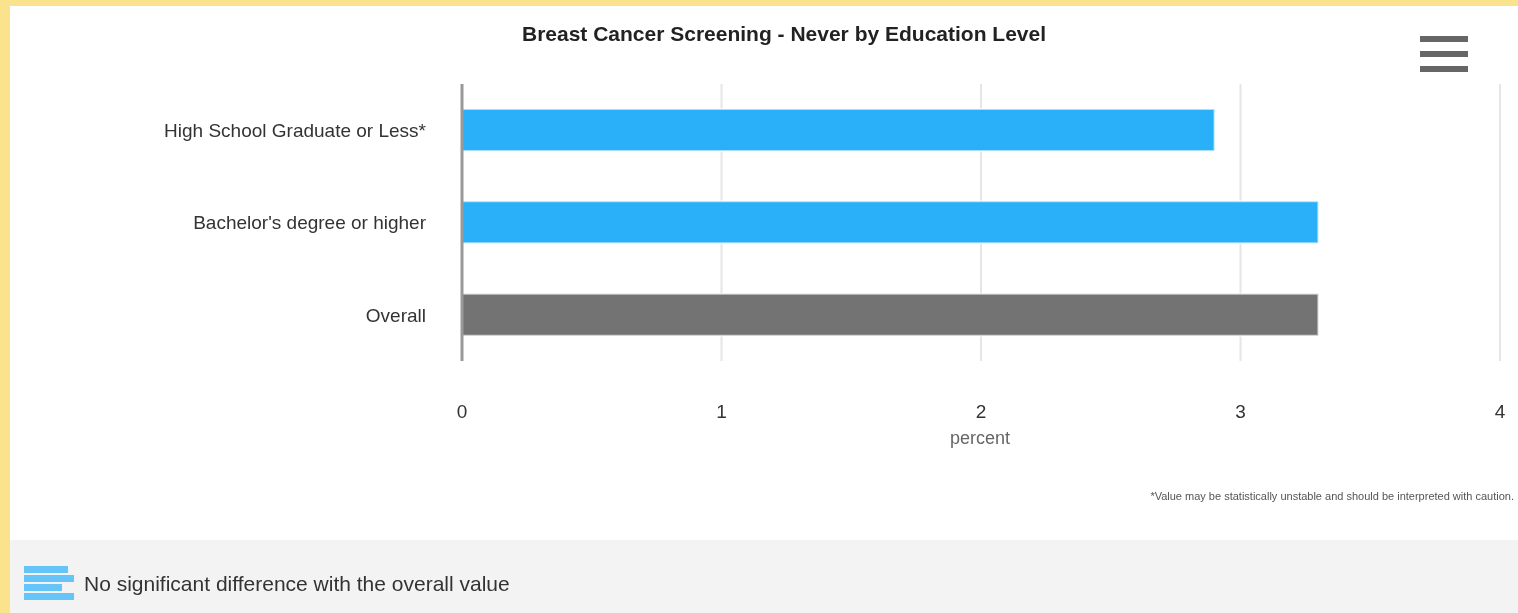  I want to click on chart-title: Breast Cancer Screening - Never by Education Level, so click(784, 34).